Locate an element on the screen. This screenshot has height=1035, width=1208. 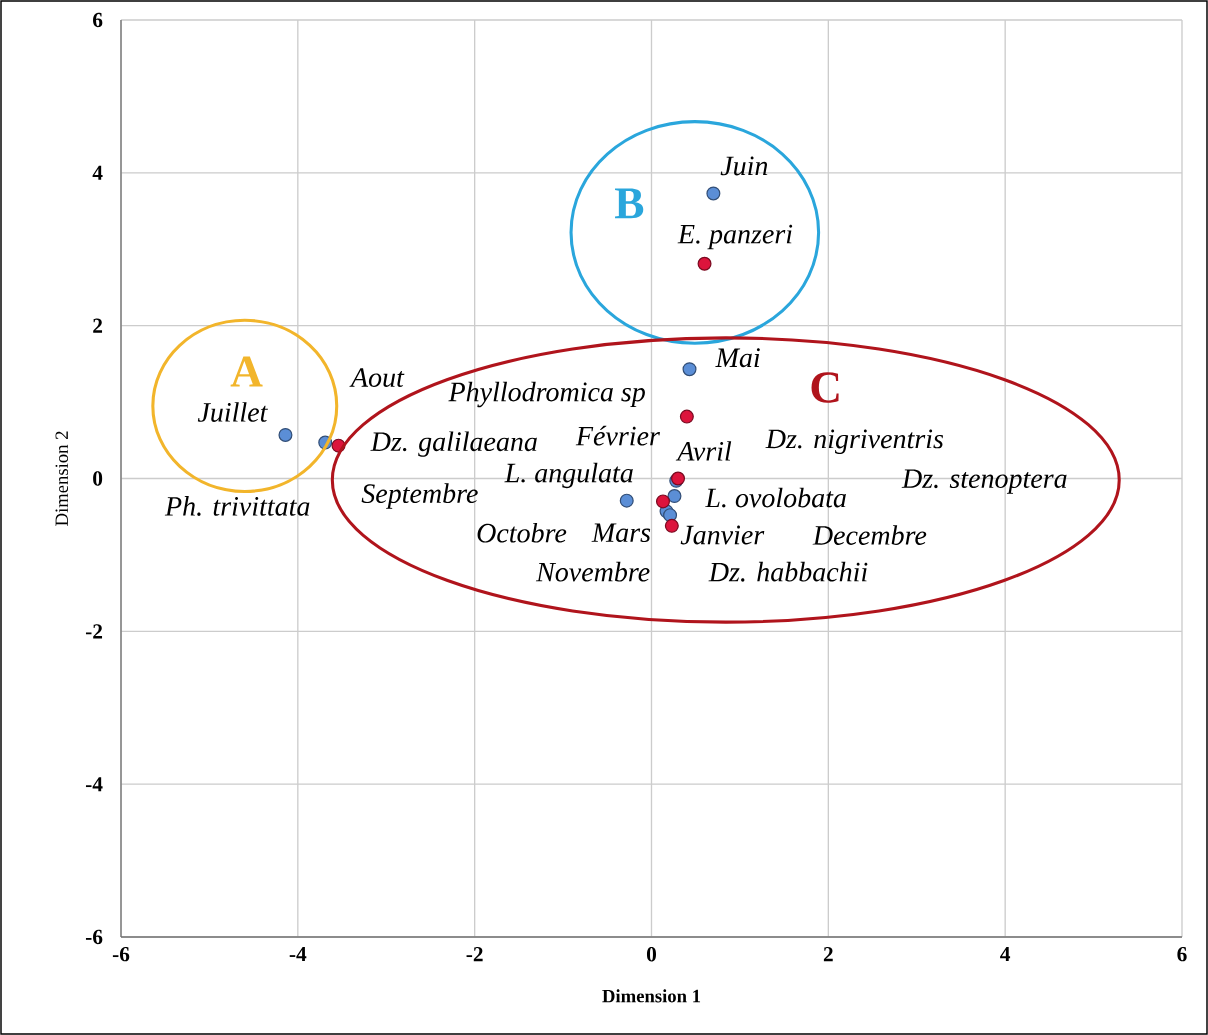
y-tick-label: -6 is located at coordinates (94, 937).